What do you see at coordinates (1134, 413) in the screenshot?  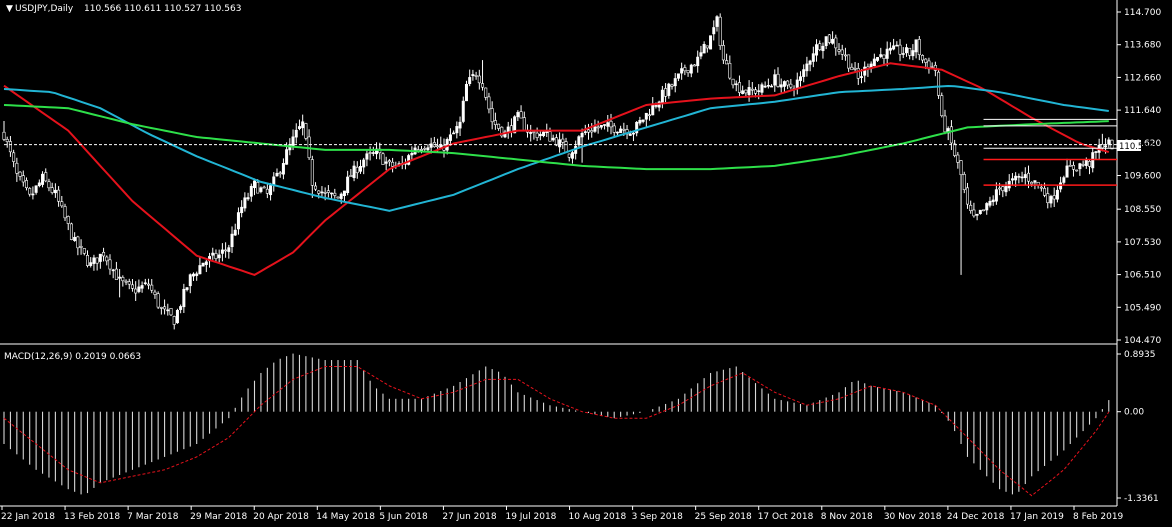 I see `macd-tick-label: 0.00` at bounding box center [1134, 413].